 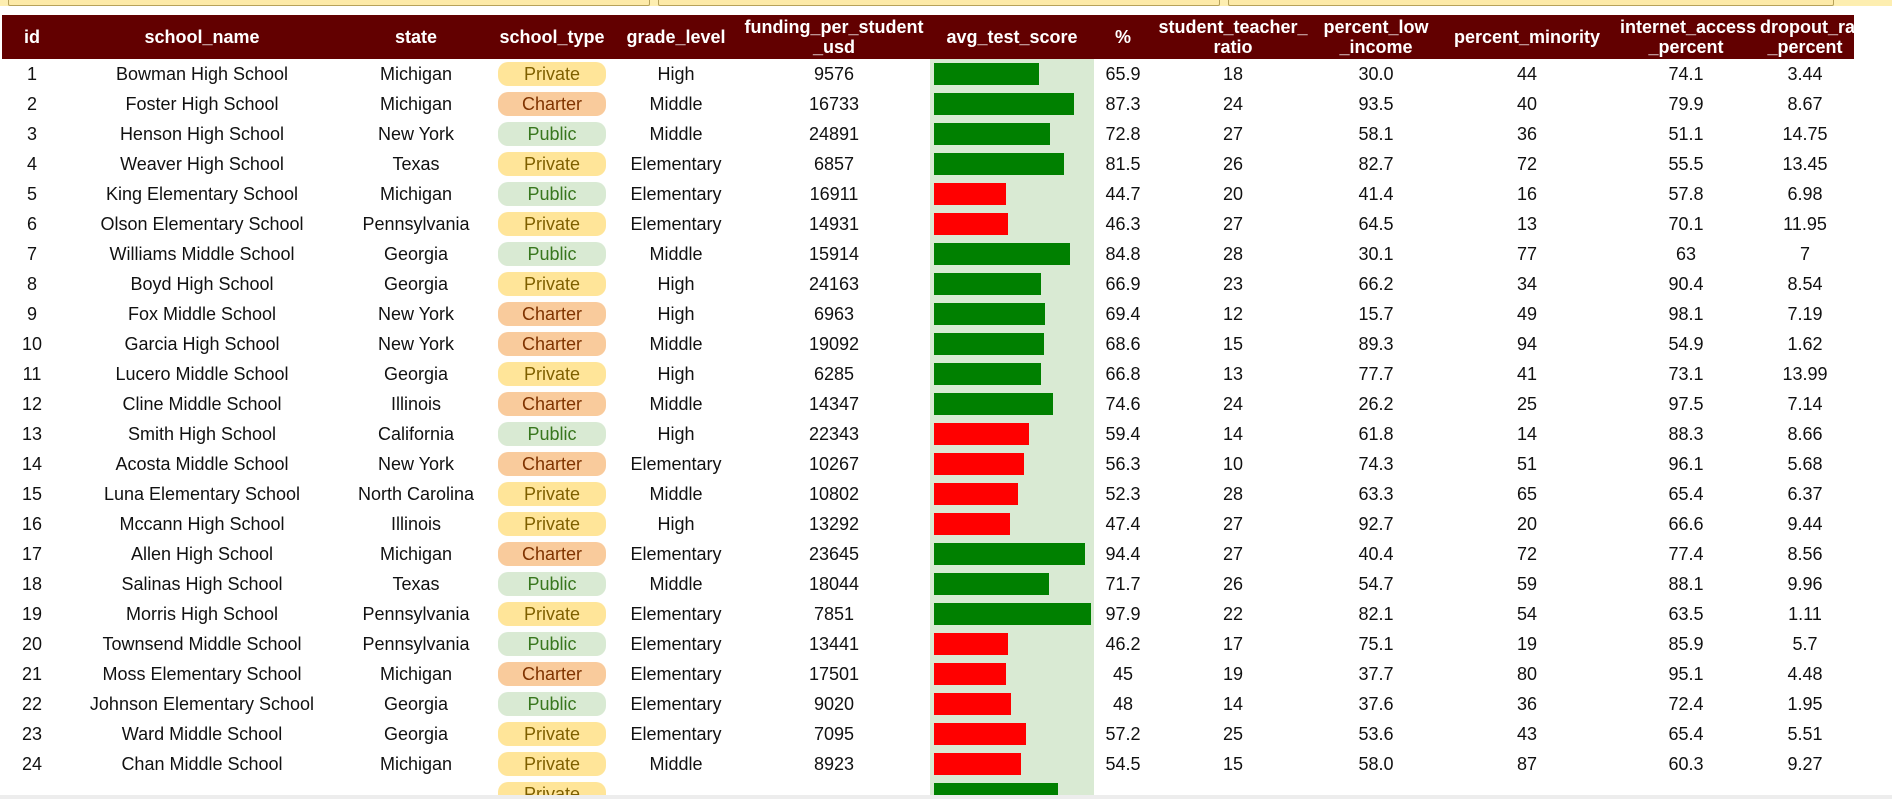 I want to click on cell-id: 16, so click(x=32, y=523).